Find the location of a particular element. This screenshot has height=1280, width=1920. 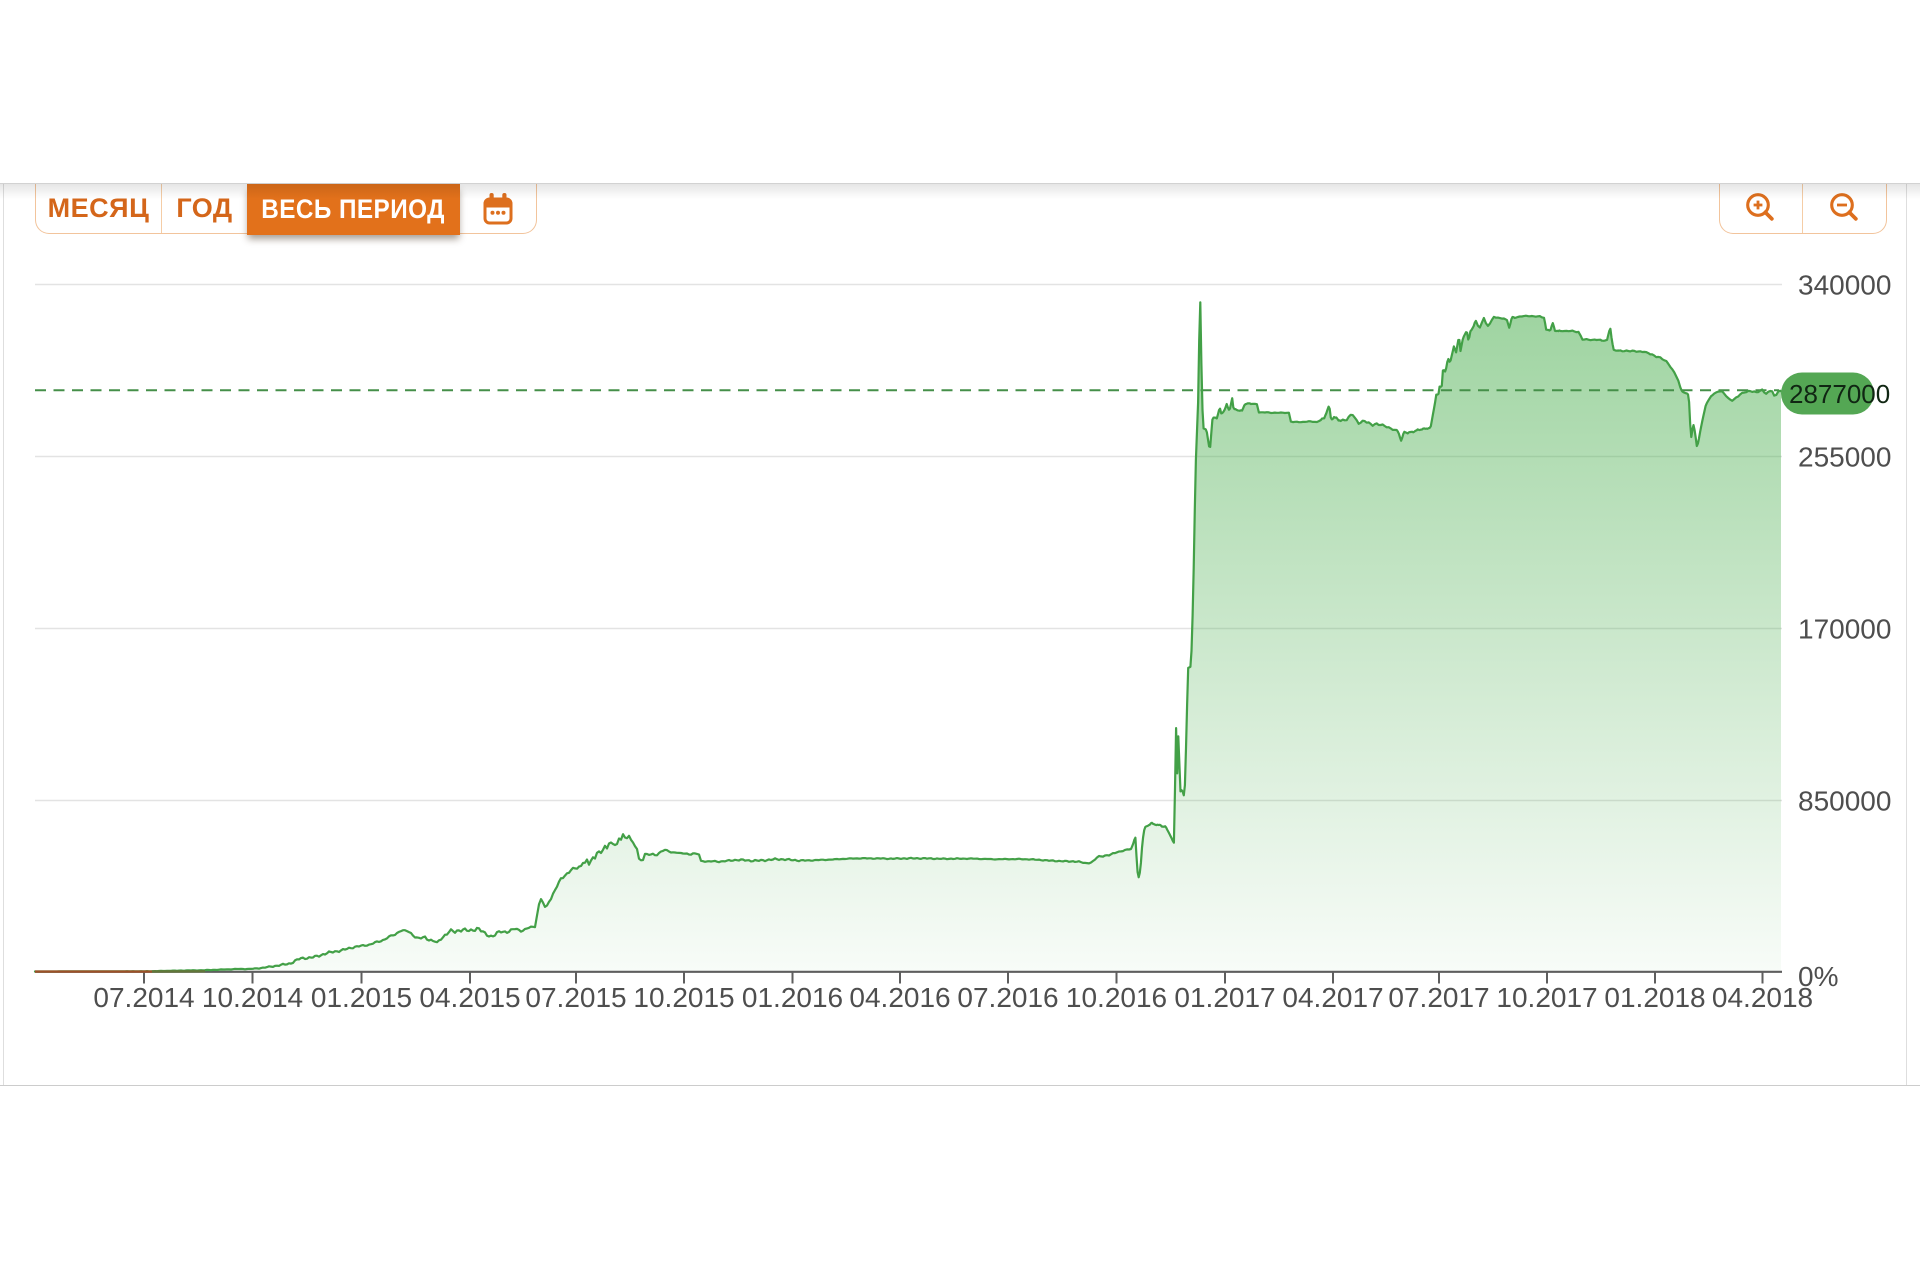

svg-text: 255000 is located at coordinates (1844, 457).